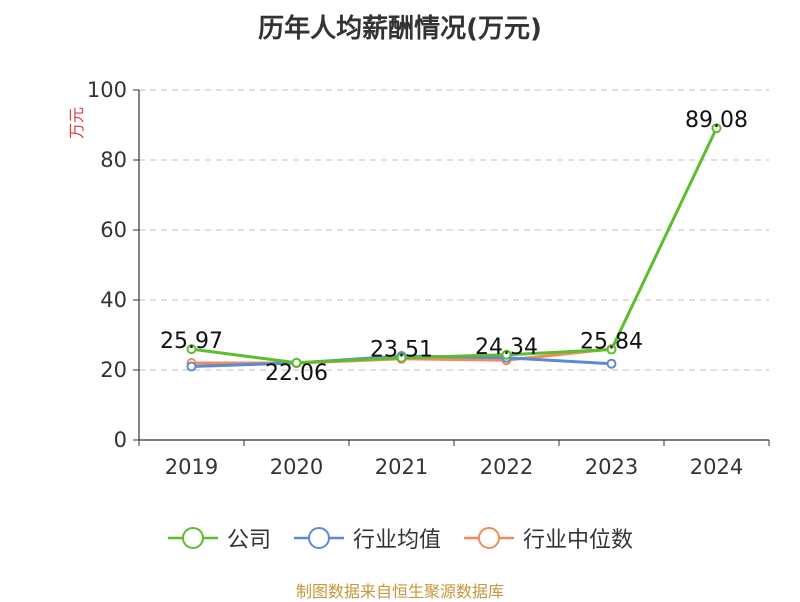 The image size is (800, 602). Describe the element at coordinates (400, 29) in the screenshot. I see `chart-title: 历年人均薪酬情况(万元)` at that location.